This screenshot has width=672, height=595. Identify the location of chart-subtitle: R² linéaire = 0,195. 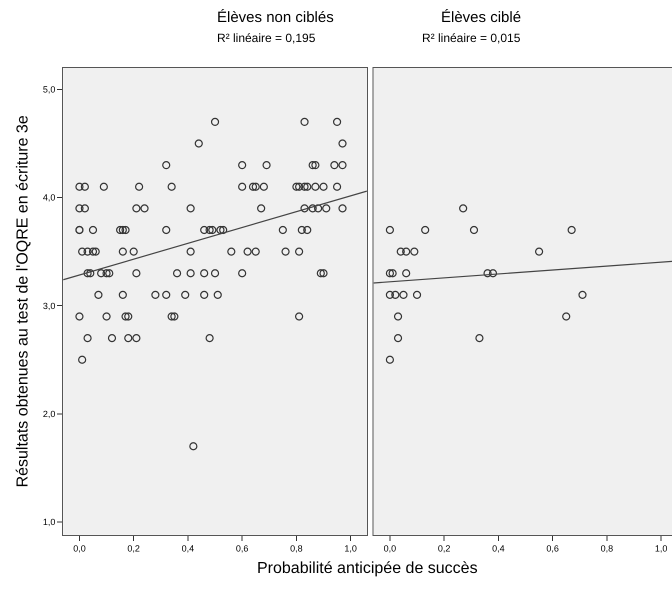
(266, 38).